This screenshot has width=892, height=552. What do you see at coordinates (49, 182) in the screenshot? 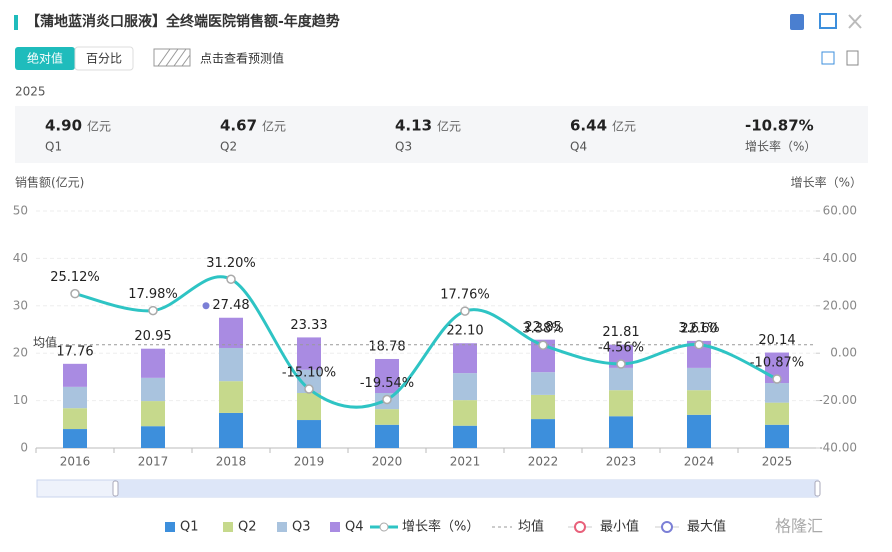
I see `y-axis-title: 销售额(亿元)` at bounding box center [49, 182].